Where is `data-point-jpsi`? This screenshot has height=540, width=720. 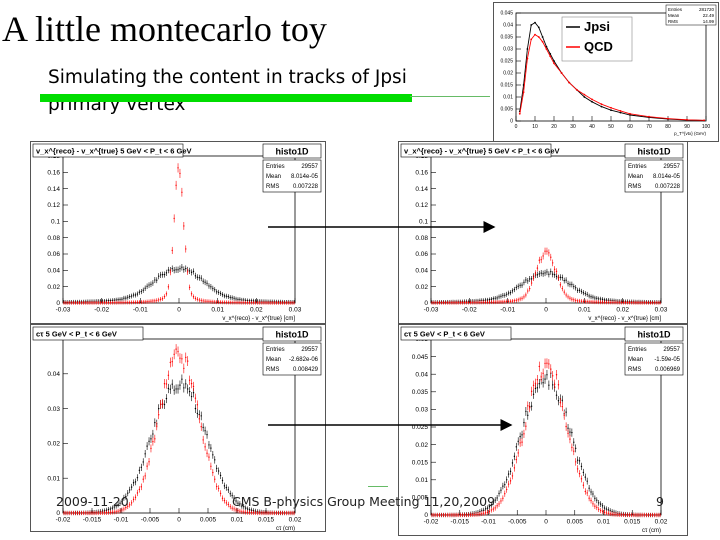 data-point-jpsi is located at coordinates (538, 27).